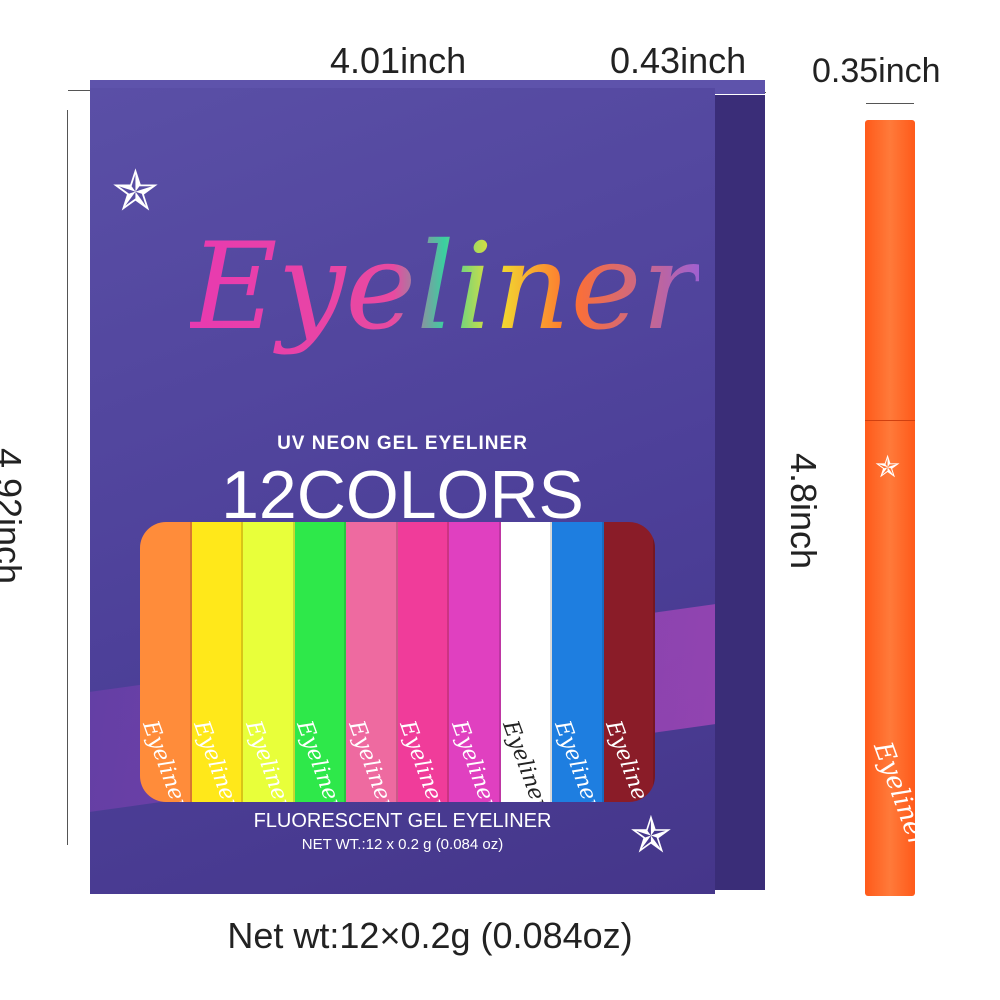 This screenshot has height=1000, width=1000. I want to click on box-net-weight: NET WT.:12 x 0.2 g (0.084 oz), so click(402, 844).